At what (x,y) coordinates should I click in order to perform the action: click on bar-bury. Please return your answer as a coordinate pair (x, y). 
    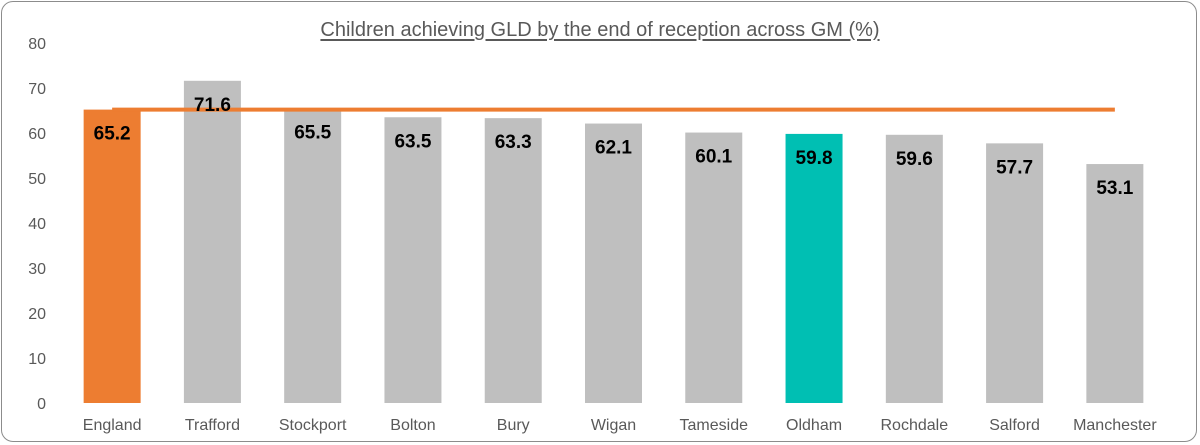
    Looking at the image, I should click on (513, 261).